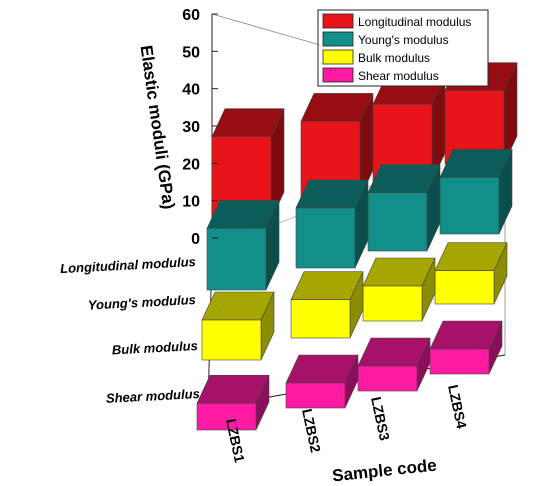  I want to click on bar-bulk-modulus-lzbs3, so click(399, 289).